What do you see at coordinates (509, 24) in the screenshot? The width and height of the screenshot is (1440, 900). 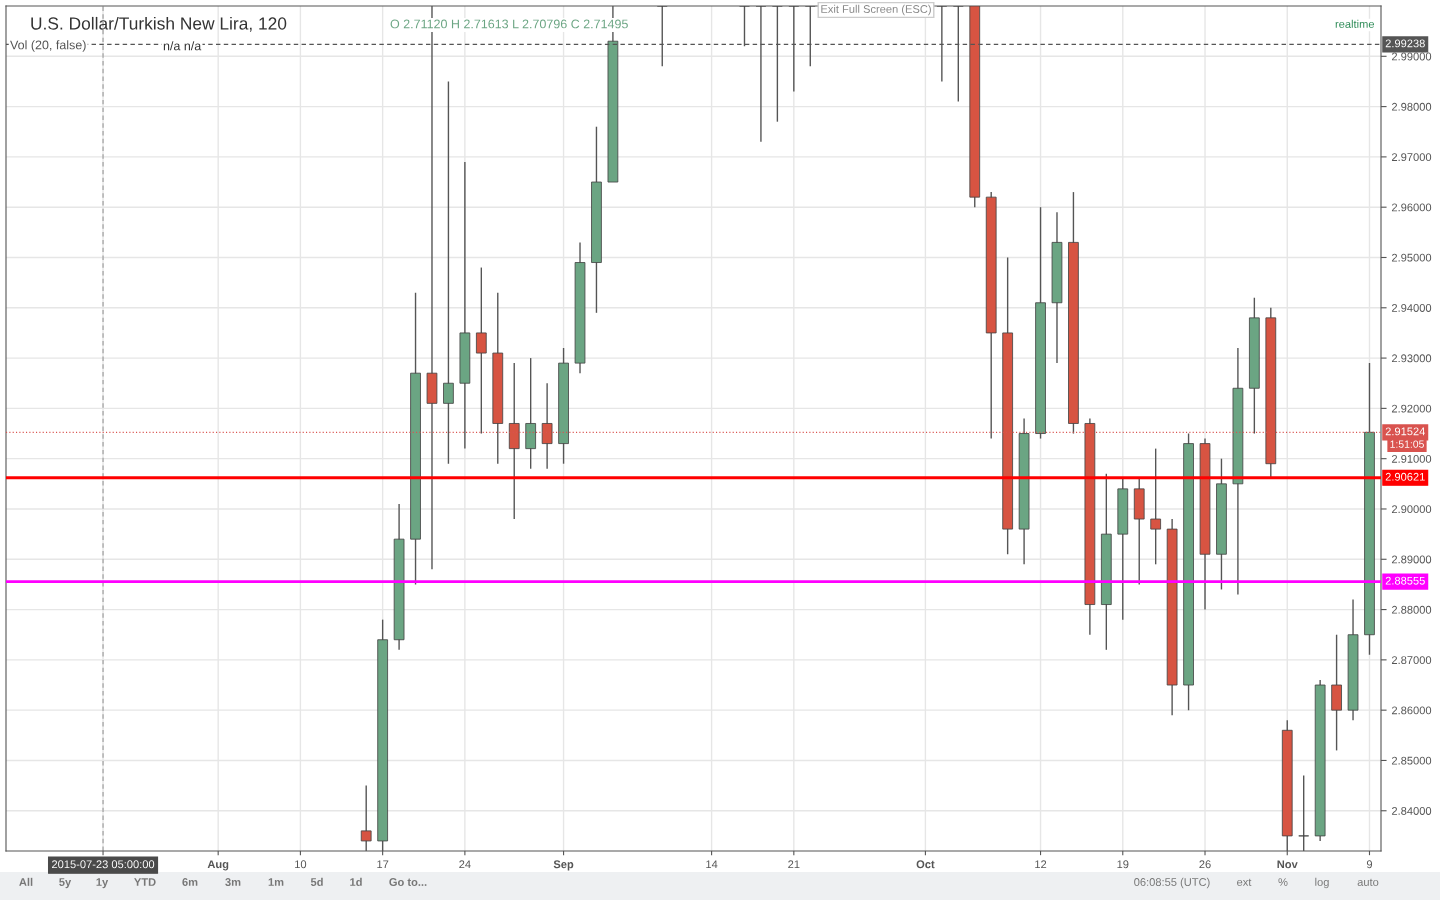 I see `annotation: O 2.71120 H 2.71613 L 2.70796 C 2.71495` at bounding box center [509, 24].